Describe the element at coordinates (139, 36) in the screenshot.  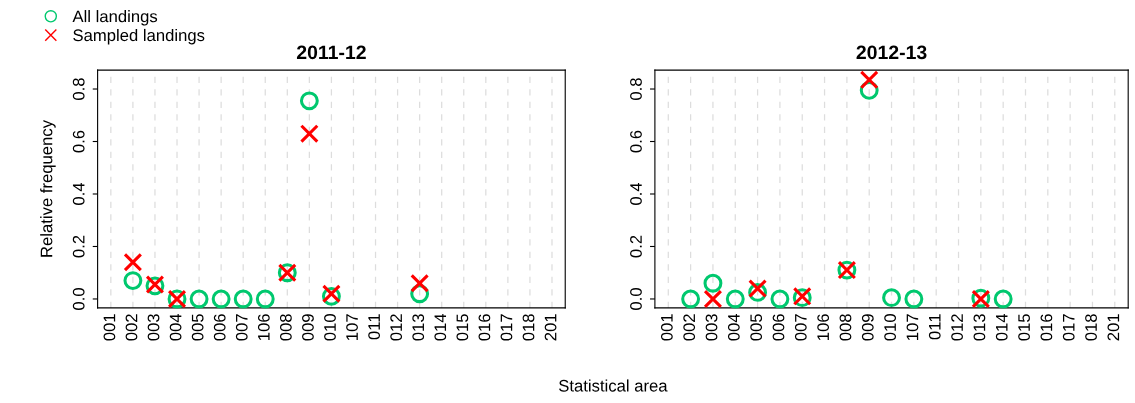
I see `legend-label: Sampled landings` at that location.